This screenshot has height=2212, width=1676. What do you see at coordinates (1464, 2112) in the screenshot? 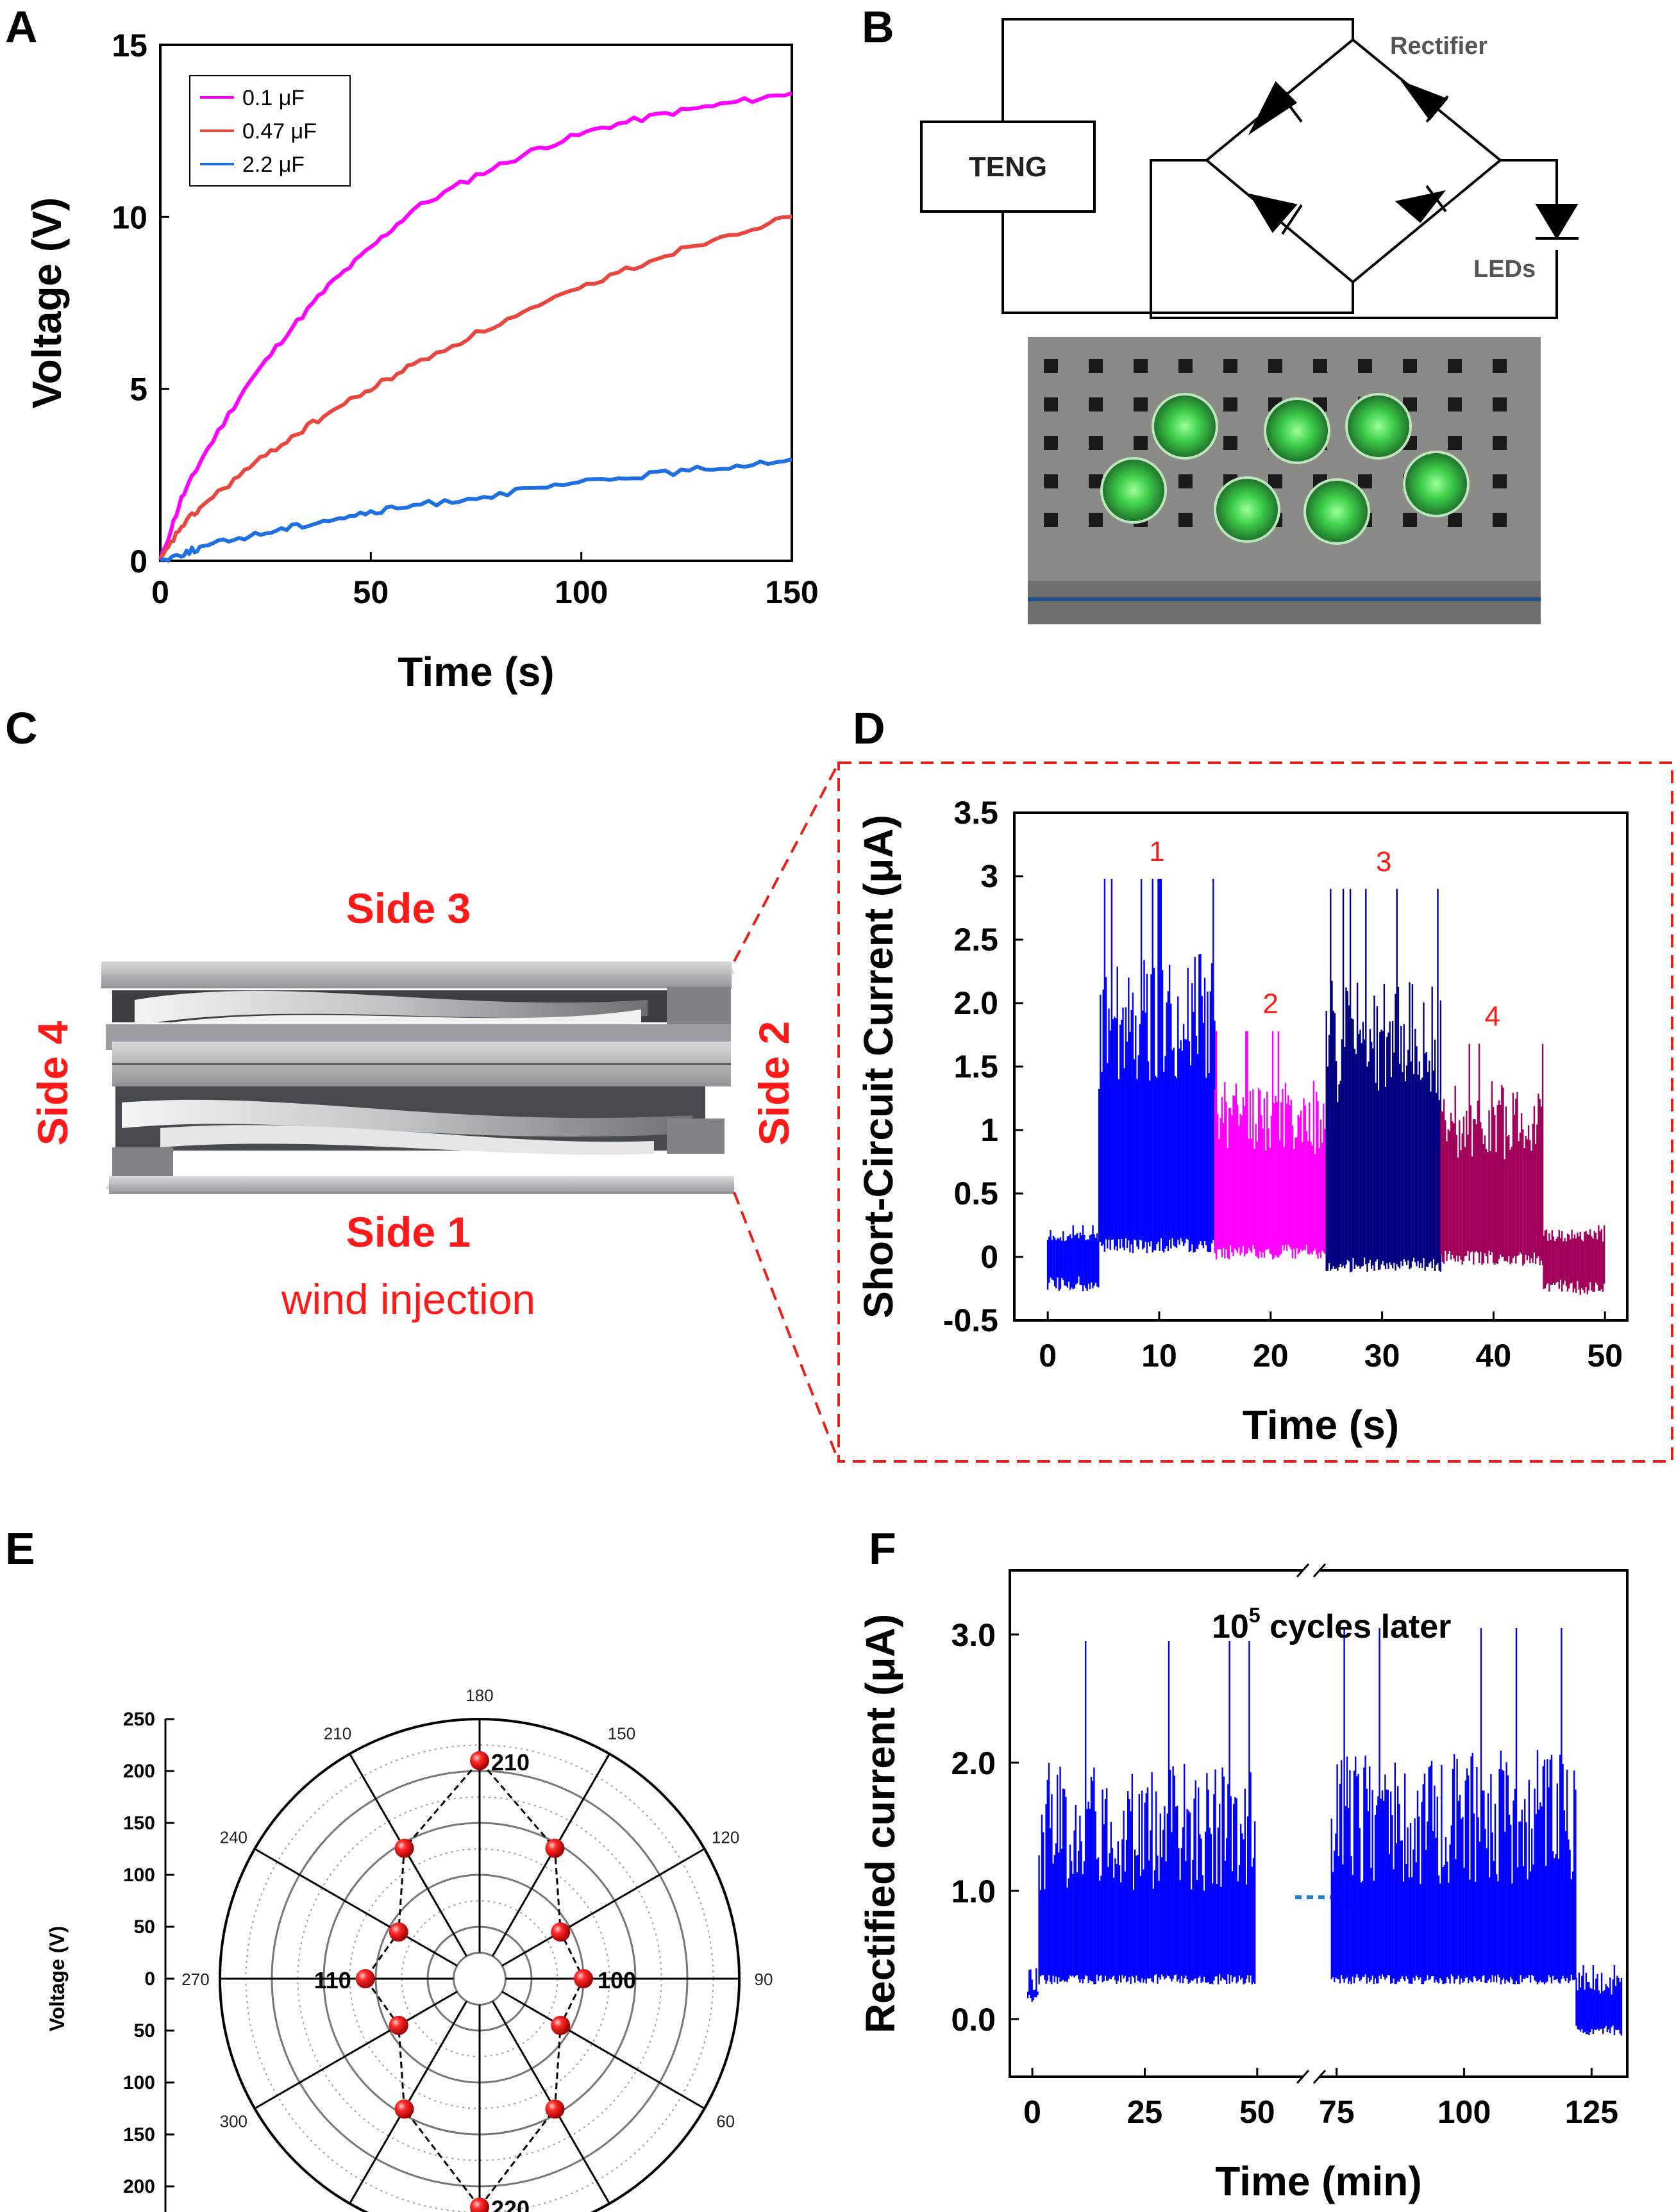
I see `x-tick-label: 100` at bounding box center [1464, 2112].